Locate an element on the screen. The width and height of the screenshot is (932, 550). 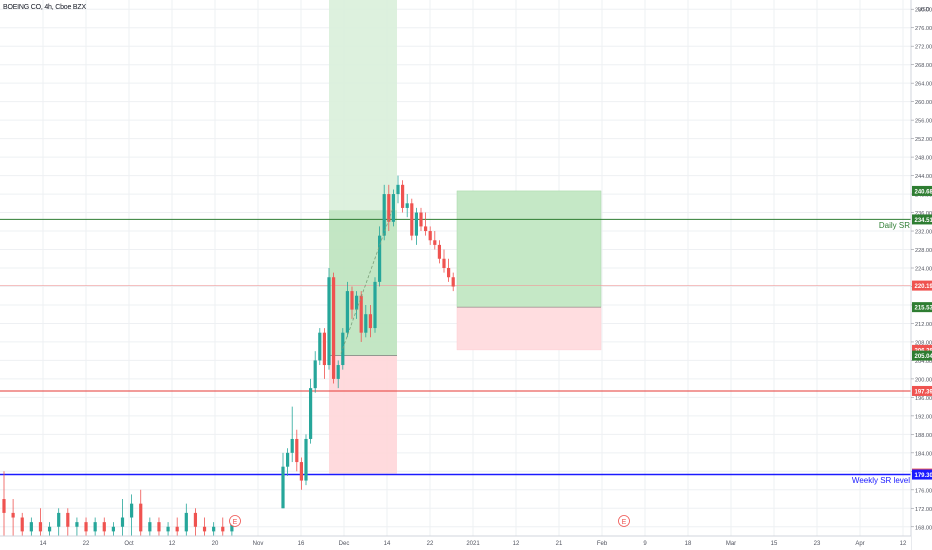
price-tick-label: 176.00 is located at coordinates (923, 491).